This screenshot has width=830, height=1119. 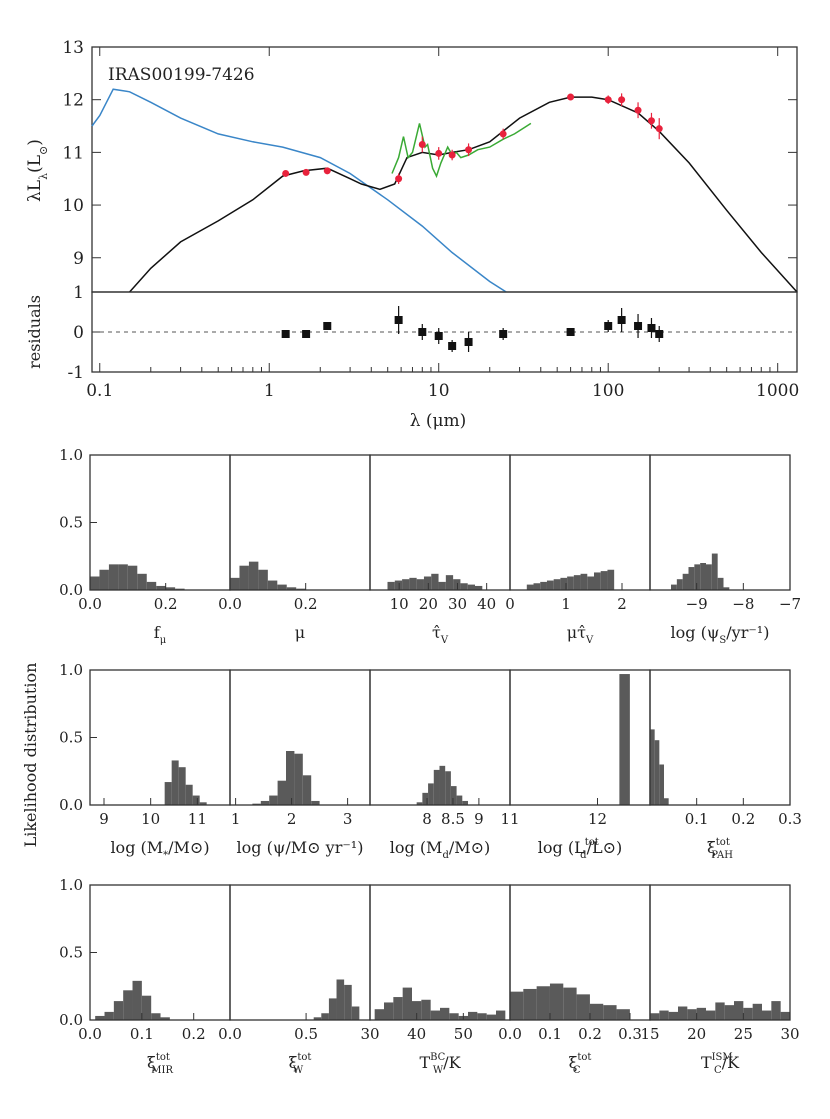 I want to click on histogram-xtick-label: 0.0, so click(x=230, y=604).